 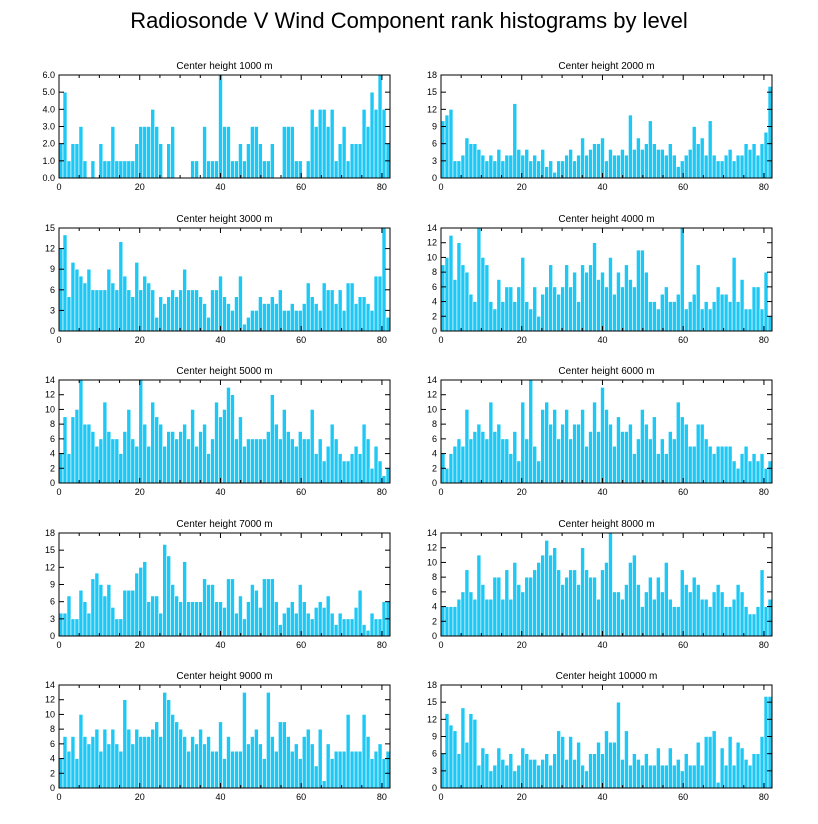 What do you see at coordinates (432, 92) in the screenshot?
I see `y-tick-label: 15` at bounding box center [432, 92].